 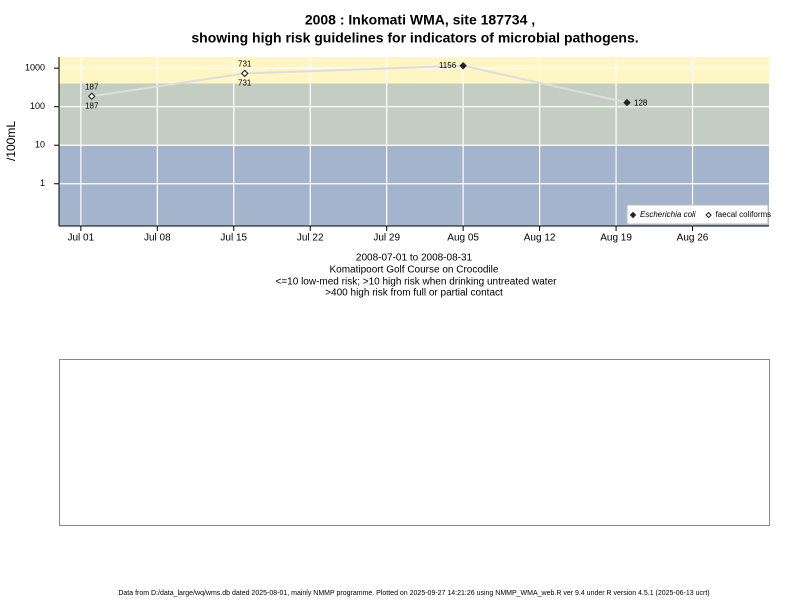 I want to click on caption: 2008-07-01 to 2008-08-31, so click(x=414, y=258).